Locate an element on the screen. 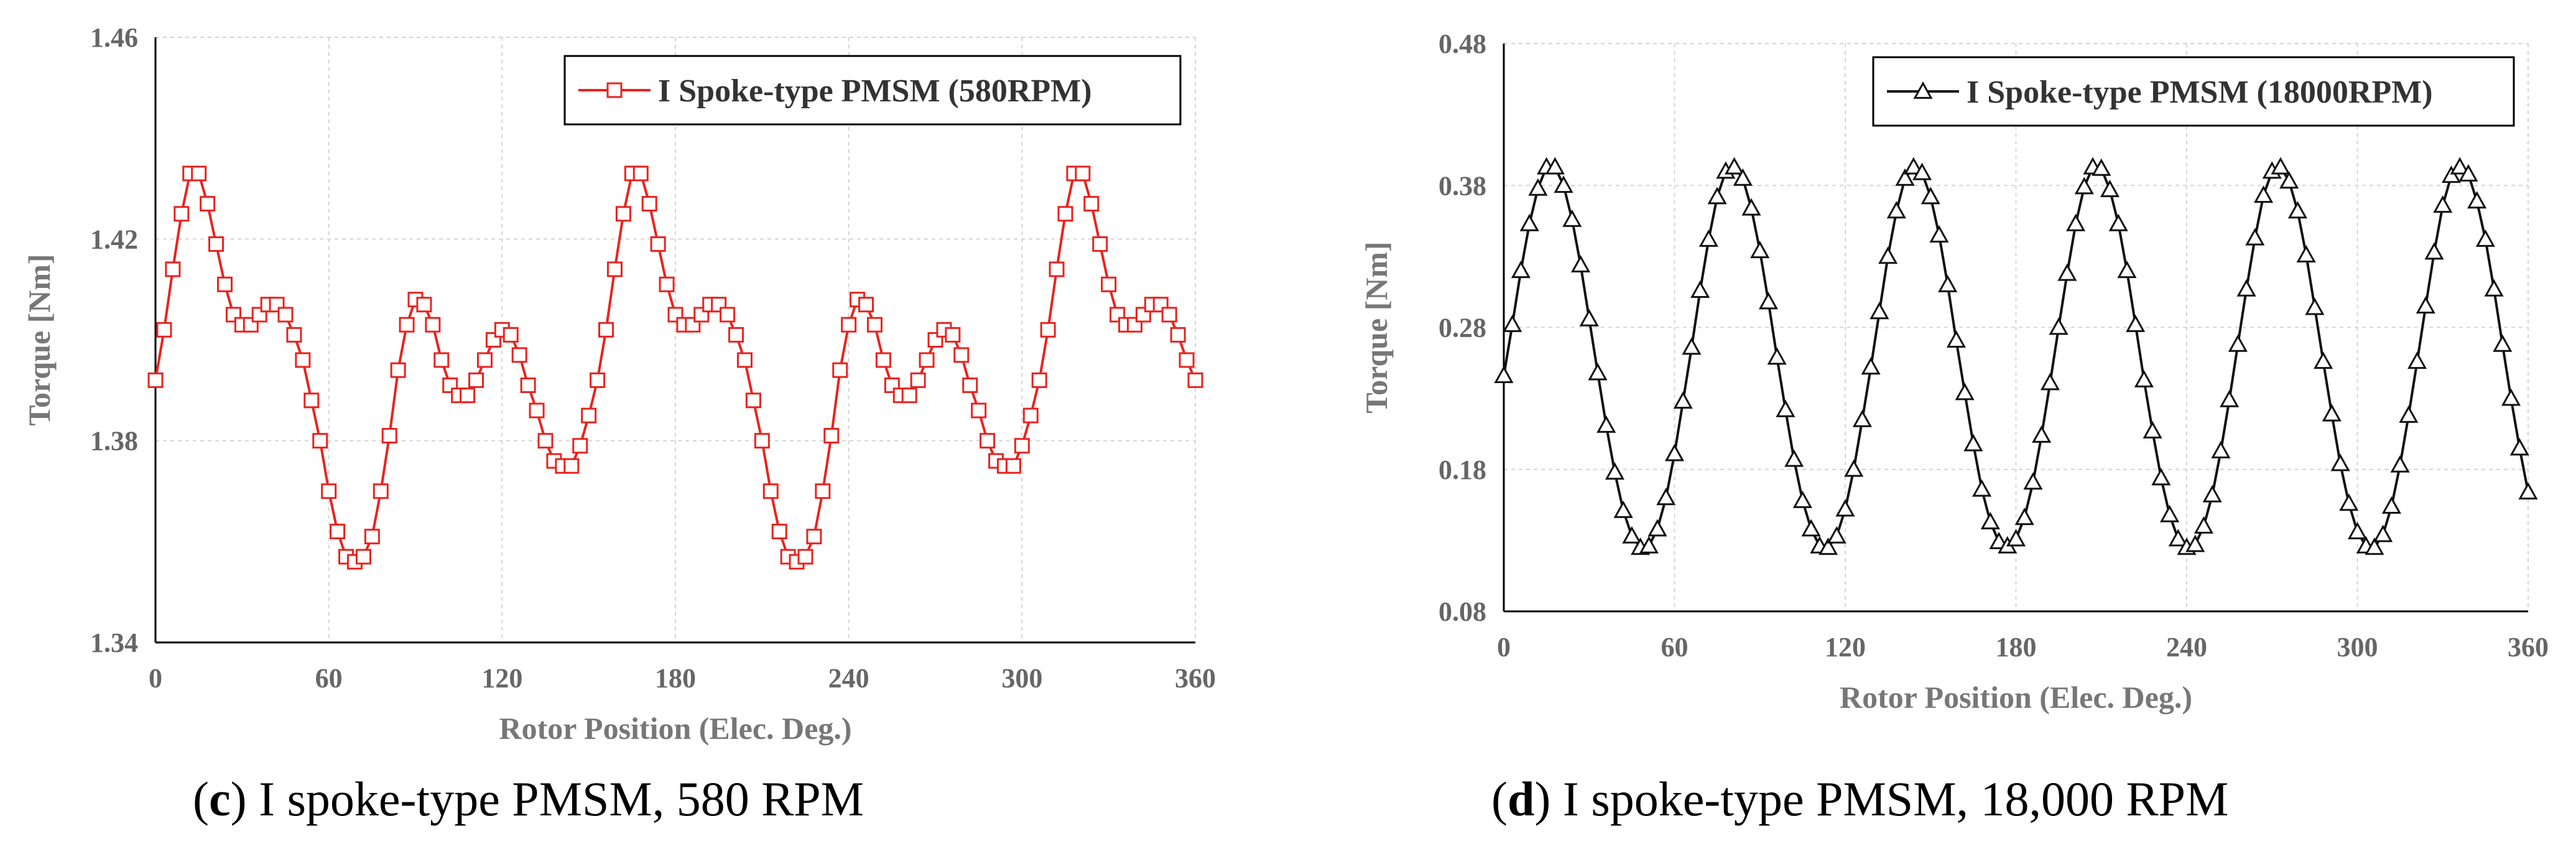 The height and width of the screenshot is (862, 2576). x-tick-label: 180 is located at coordinates (676, 678).